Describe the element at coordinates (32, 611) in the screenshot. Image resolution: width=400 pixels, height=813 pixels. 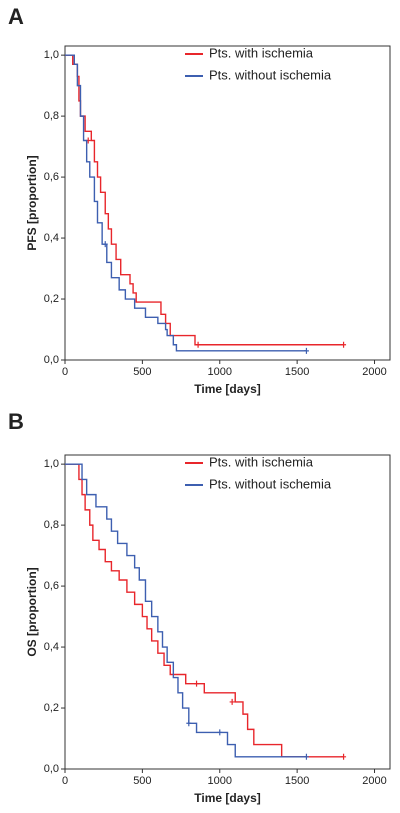
I see `y-axis-label: OS [proportion]` at that location.